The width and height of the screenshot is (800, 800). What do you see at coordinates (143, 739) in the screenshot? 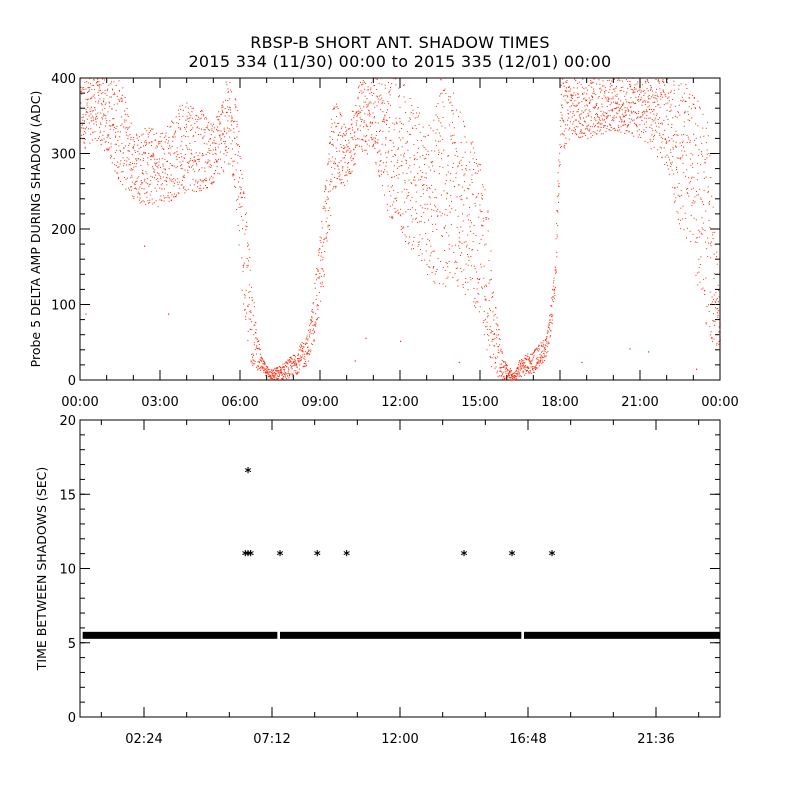
I see `x-tick-label: 02:24` at bounding box center [143, 739].